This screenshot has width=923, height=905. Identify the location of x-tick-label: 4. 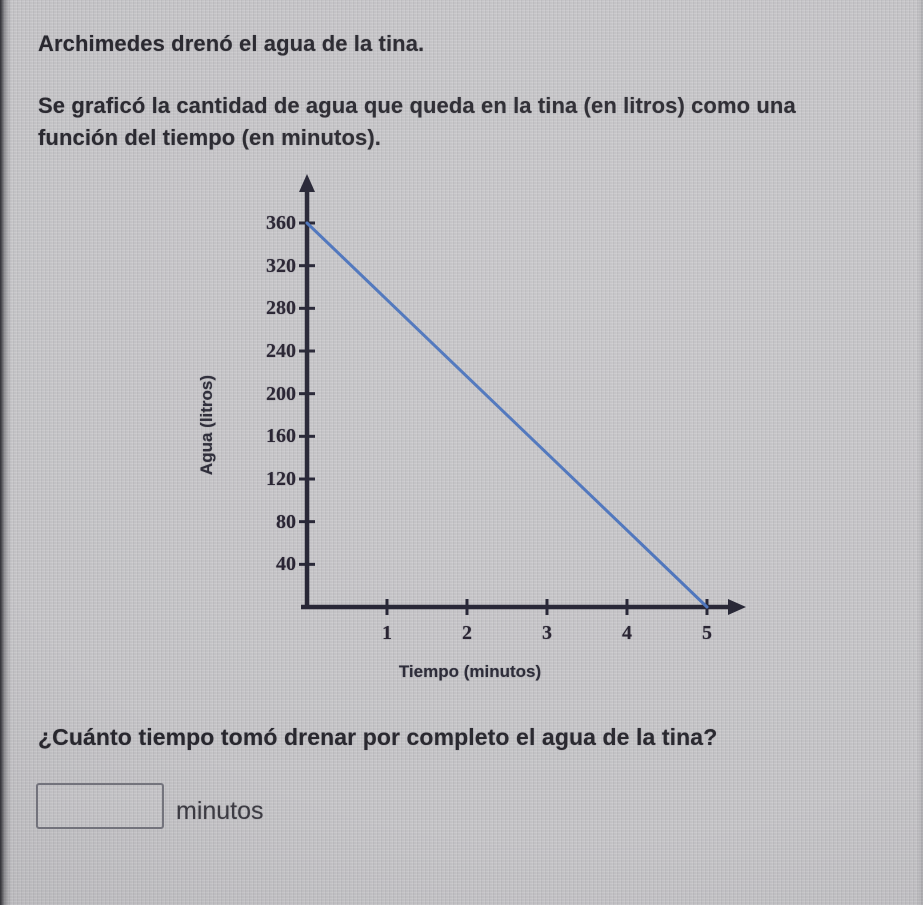
(627, 633).